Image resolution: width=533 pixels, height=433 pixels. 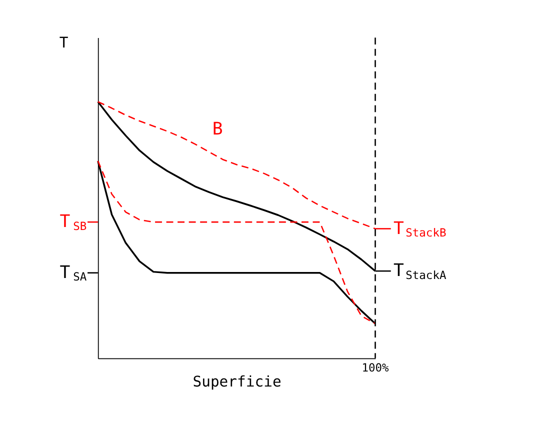 What do you see at coordinates (375, 367) in the screenshot?
I see `text: 100%` at bounding box center [375, 367].